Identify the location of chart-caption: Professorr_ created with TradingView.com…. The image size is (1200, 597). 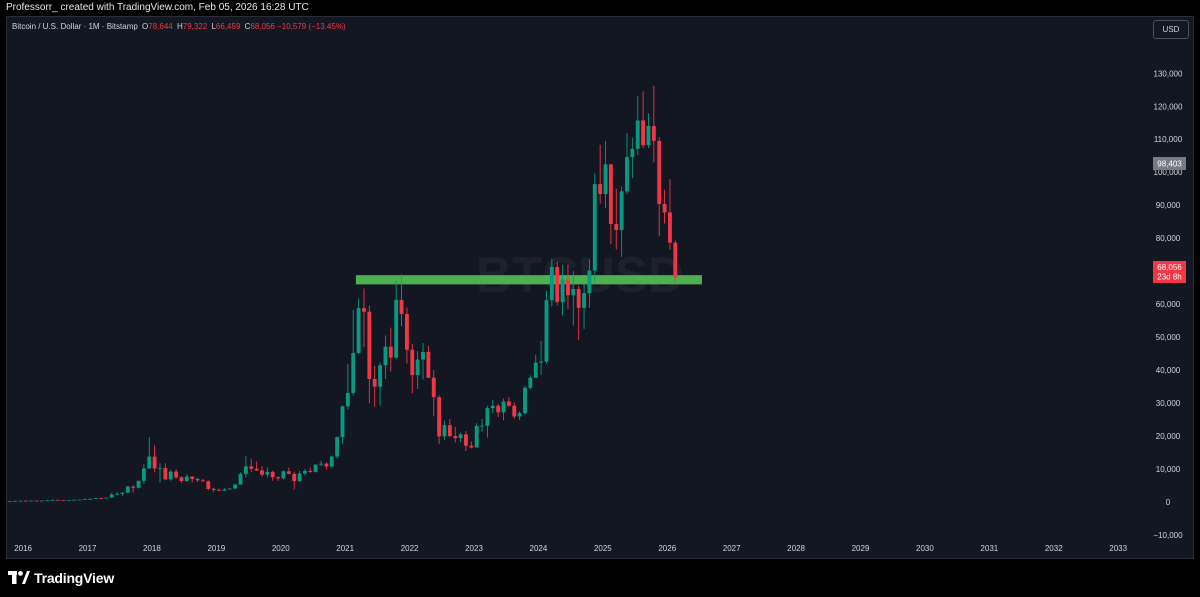
(600, 8).